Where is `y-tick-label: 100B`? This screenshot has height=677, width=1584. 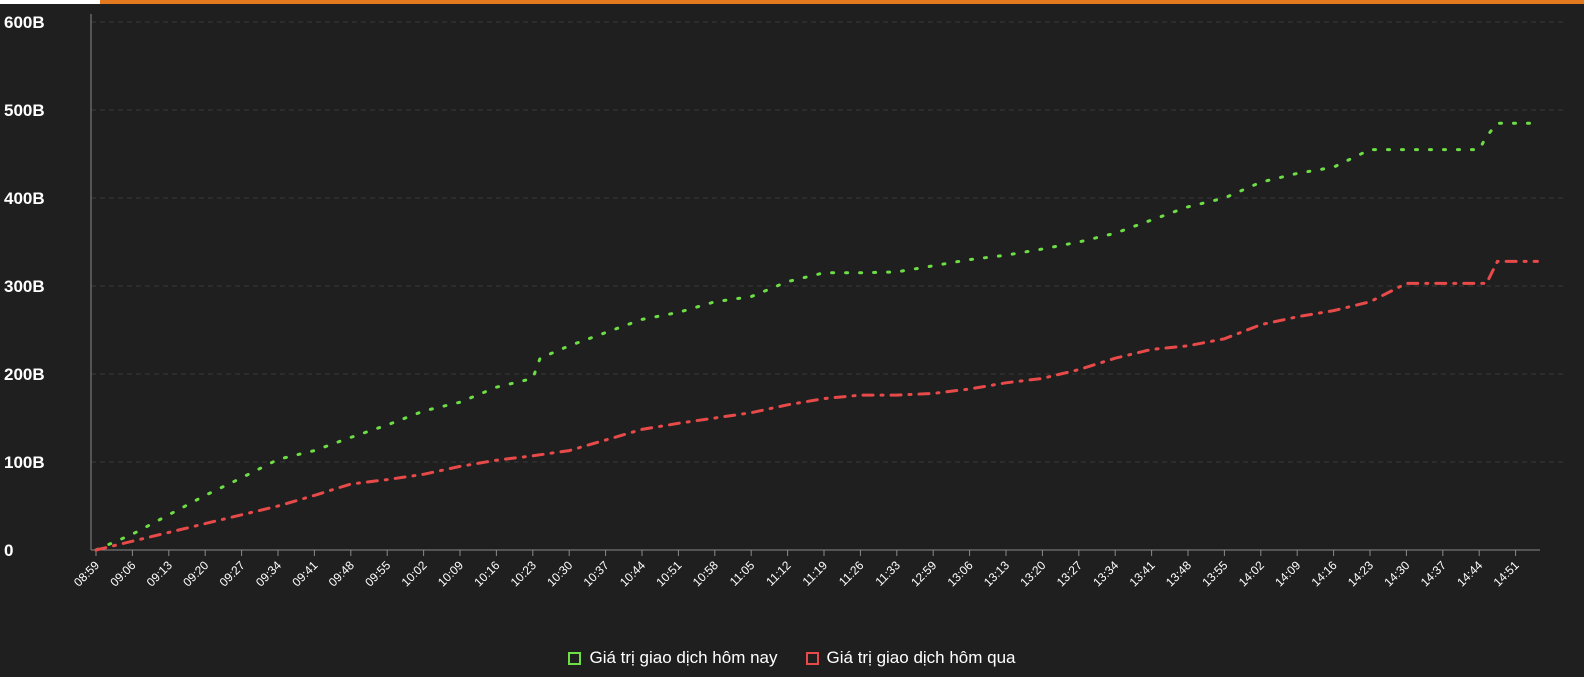
y-tick-label: 100B is located at coordinates (24, 462).